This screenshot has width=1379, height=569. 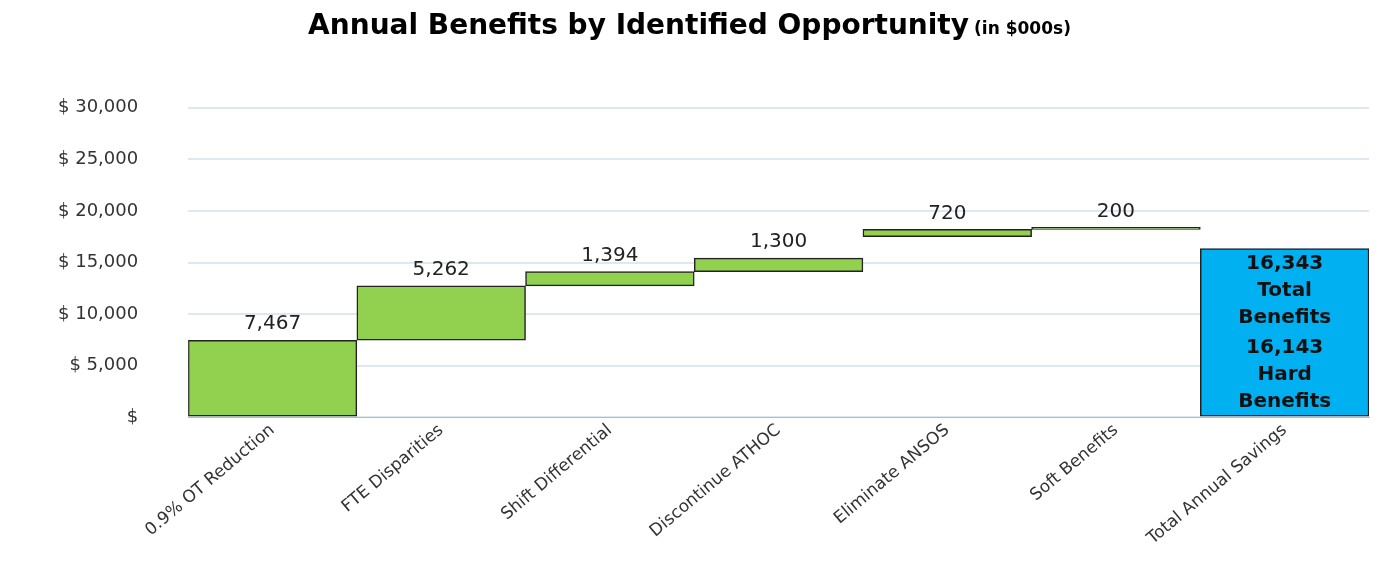 I want to click on chart-subtitle: (in $000s), so click(x=1022, y=28).